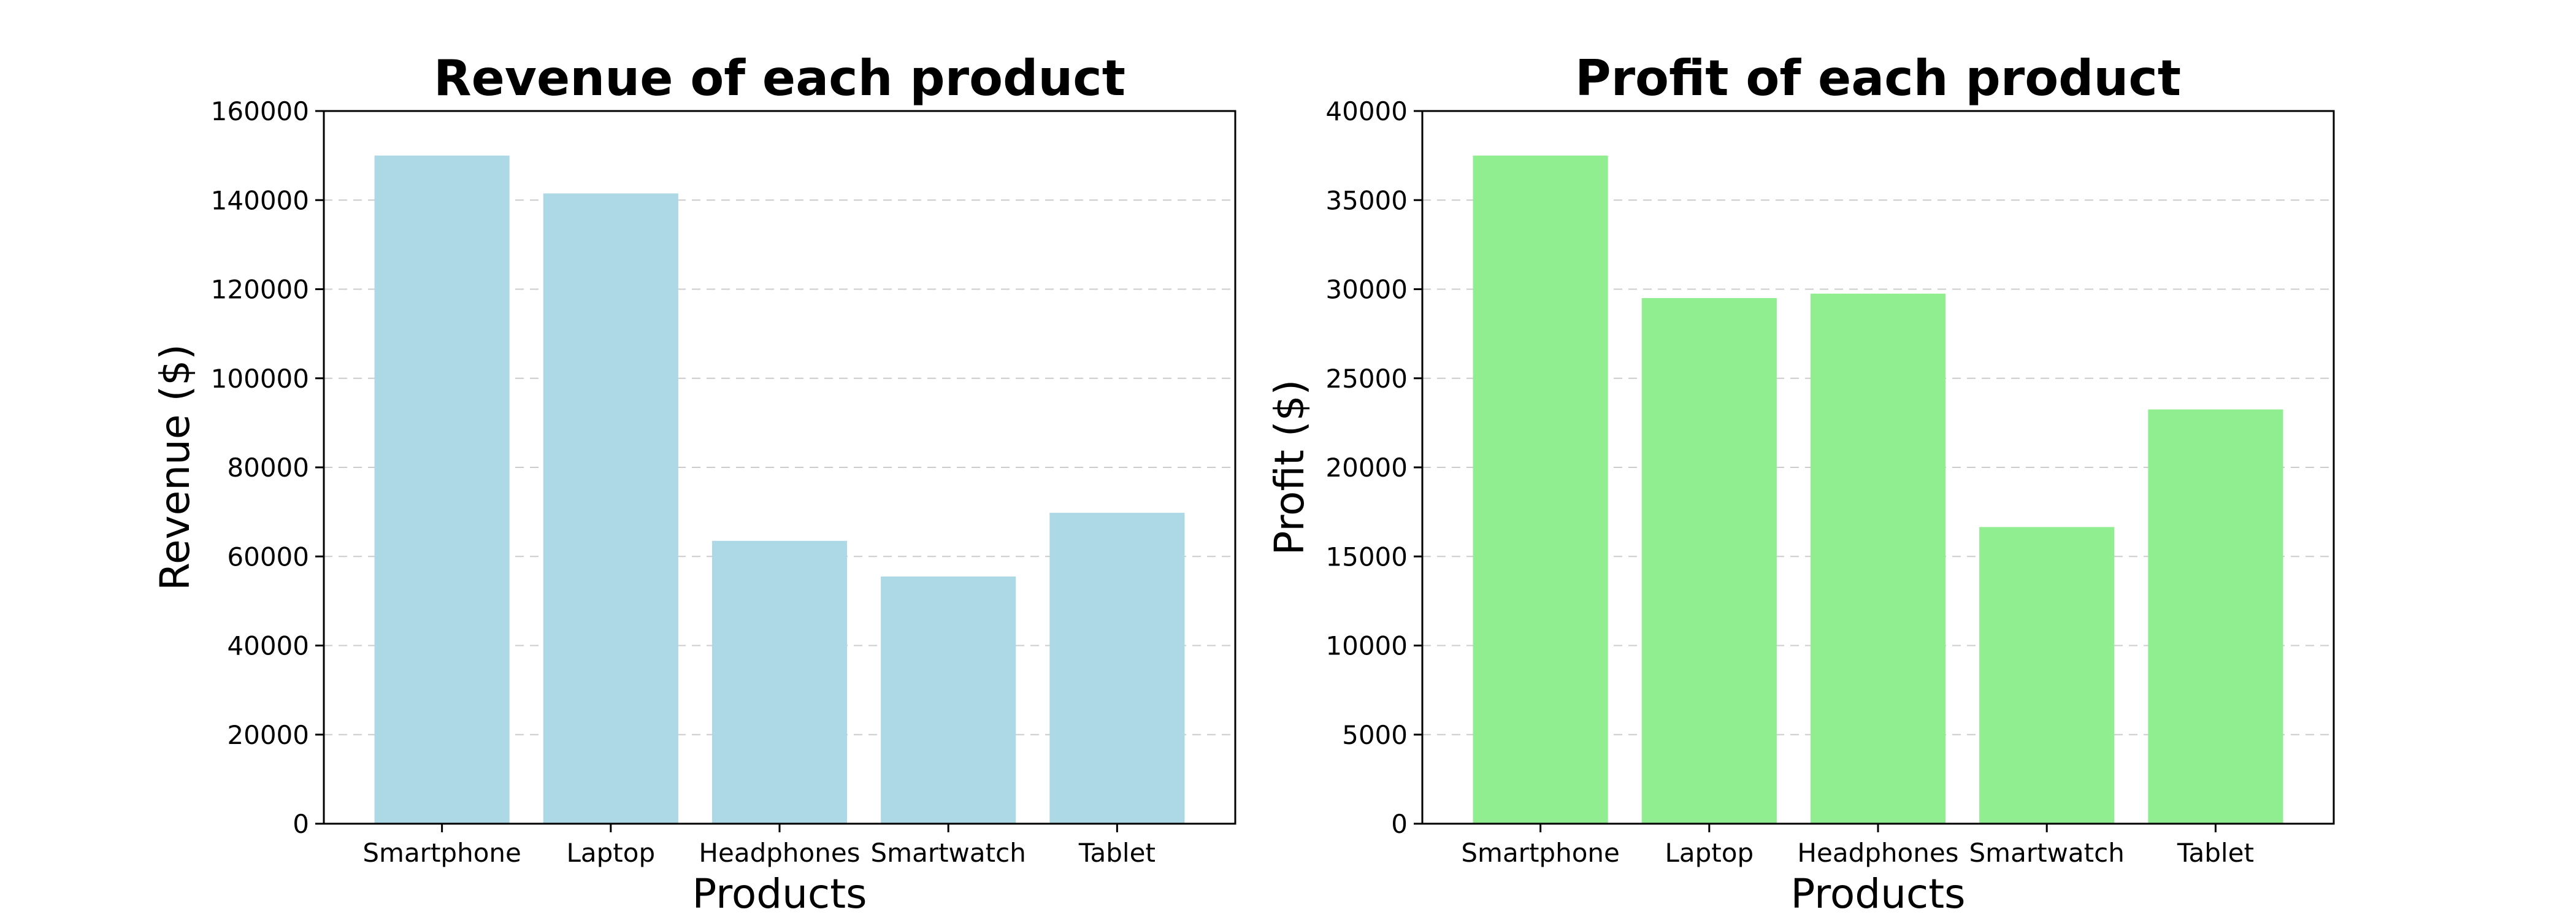  Describe the element at coordinates (779, 78) in the screenshot. I see `chart-title: Revenue of each product` at that location.